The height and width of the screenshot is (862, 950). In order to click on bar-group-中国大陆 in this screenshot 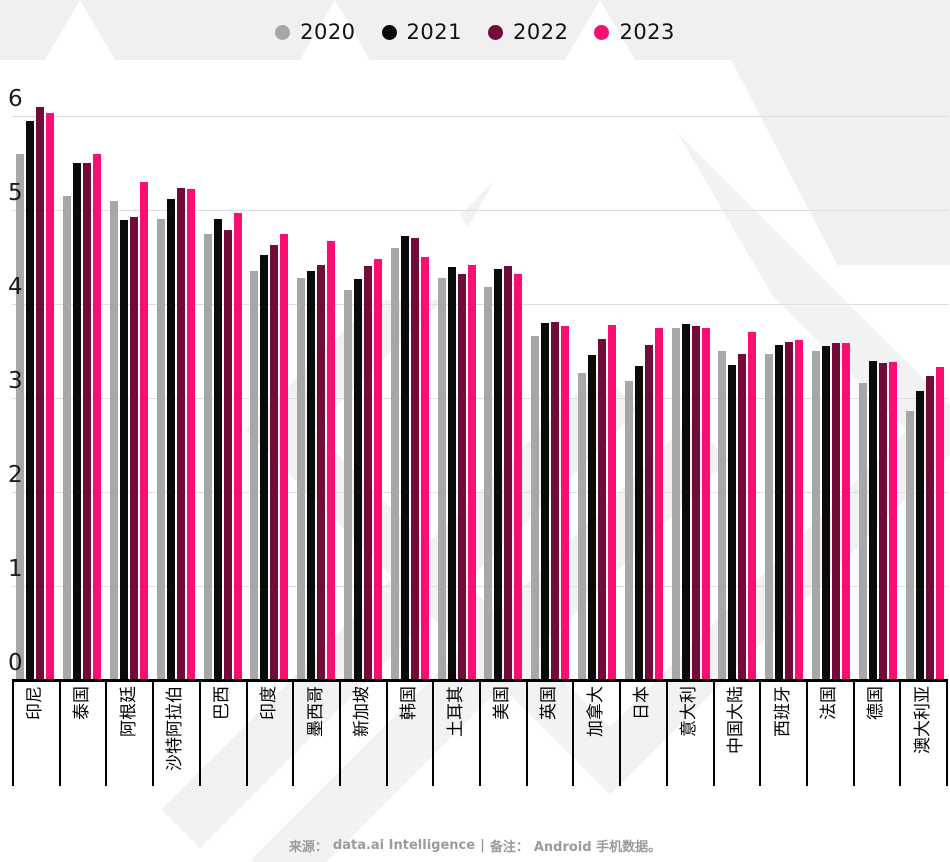, I will do `click(737, 506)`.